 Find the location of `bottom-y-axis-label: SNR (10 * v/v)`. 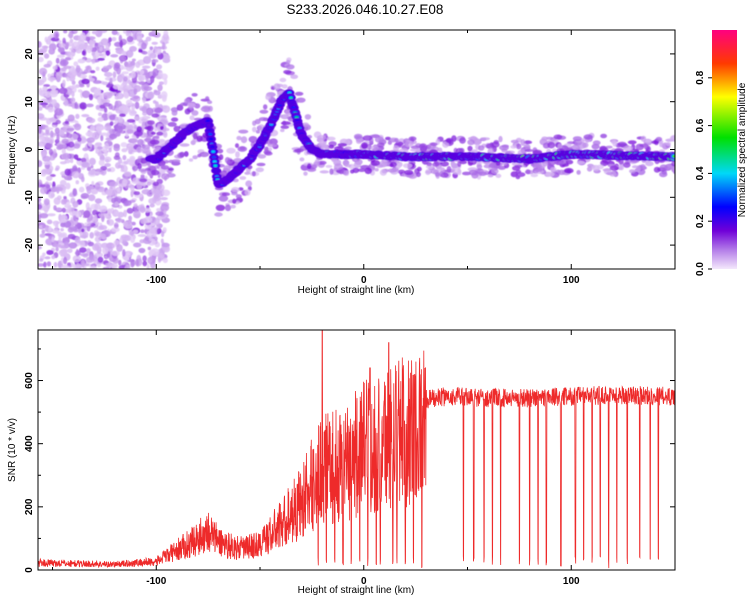

bottom-y-axis-label: SNR (10 * v/v) is located at coordinates (12, 450).